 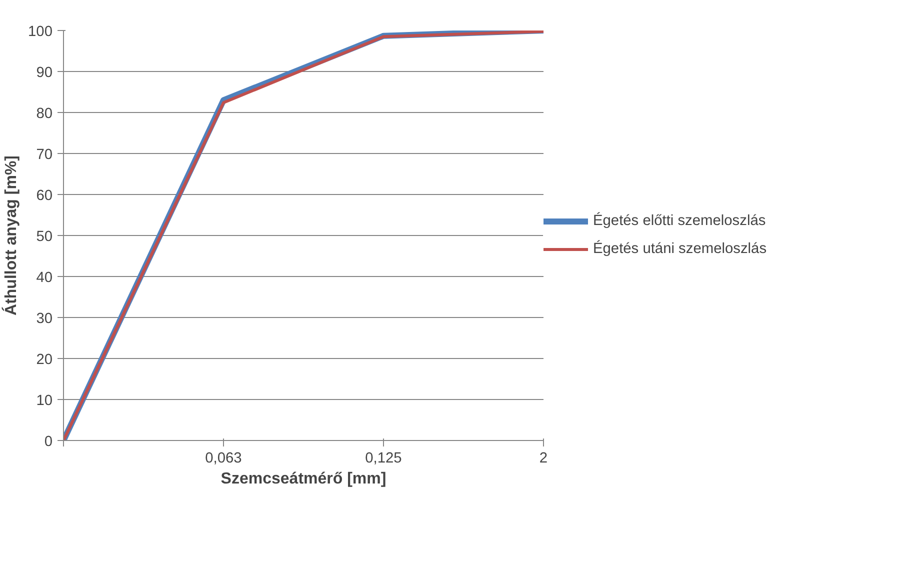 What do you see at coordinates (44, 401) in the screenshot?
I see `y-tick-label: 10` at bounding box center [44, 401].